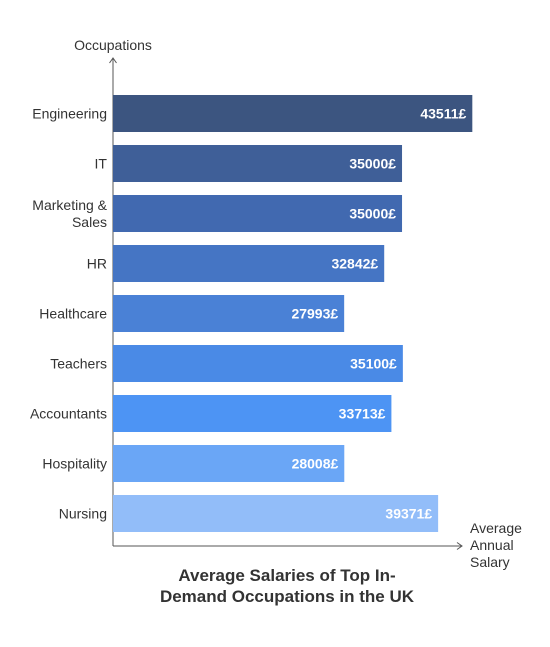  I want to click on value-label: 27993£, so click(314, 314).